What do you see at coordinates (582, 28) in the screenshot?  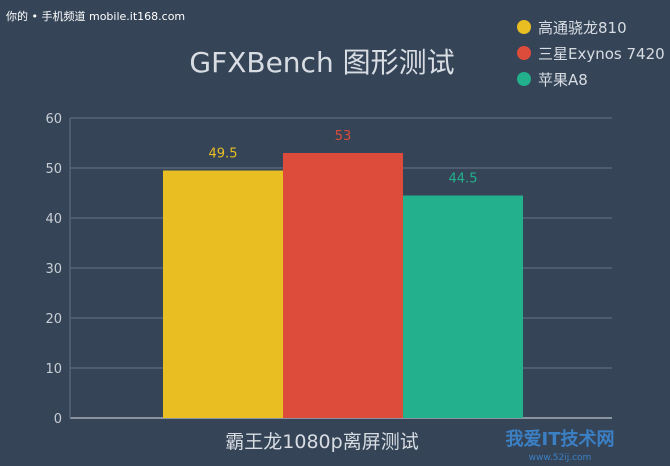 I see `legend-label: 高通骁龙810` at bounding box center [582, 28].